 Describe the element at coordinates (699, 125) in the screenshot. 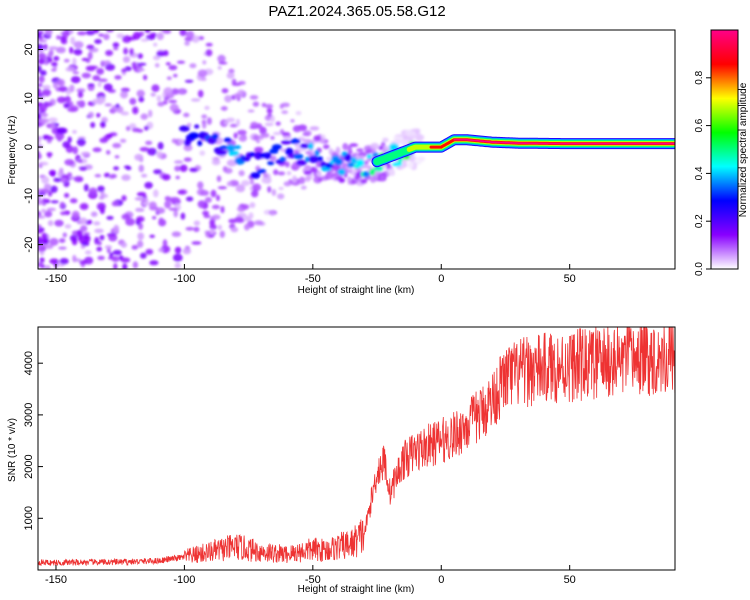

I see `colorbar-tick-label: 0.6` at that location.